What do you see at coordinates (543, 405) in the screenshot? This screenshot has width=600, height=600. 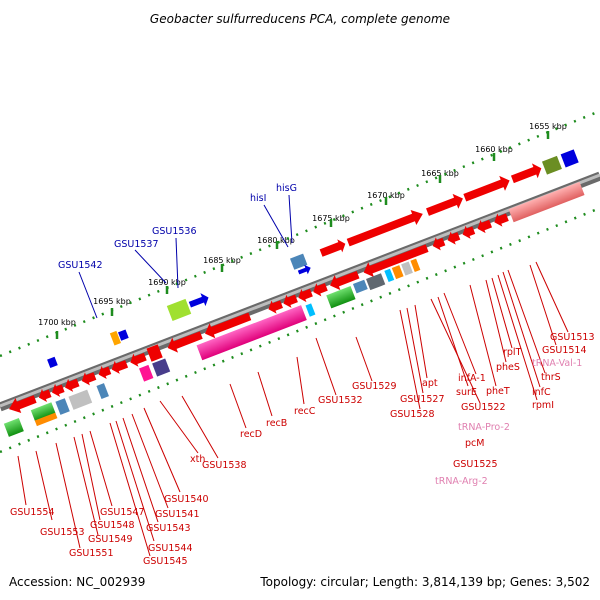 I see `label-rpmI: rpmI` at bounding box center [543, 405].